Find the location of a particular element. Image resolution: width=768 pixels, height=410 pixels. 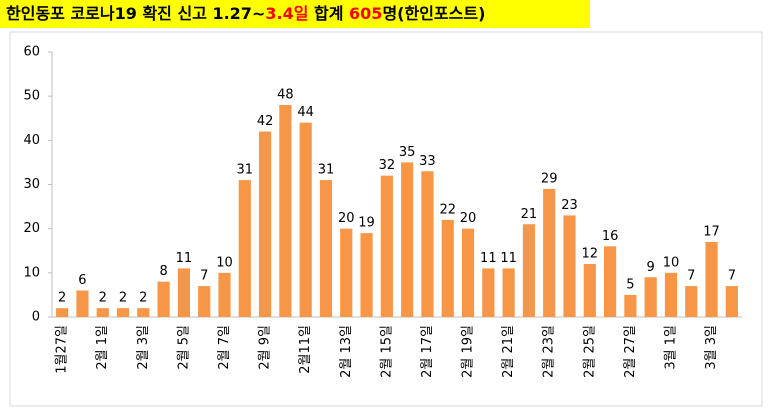

data-label: 48 is located at coordinates (285, 95).